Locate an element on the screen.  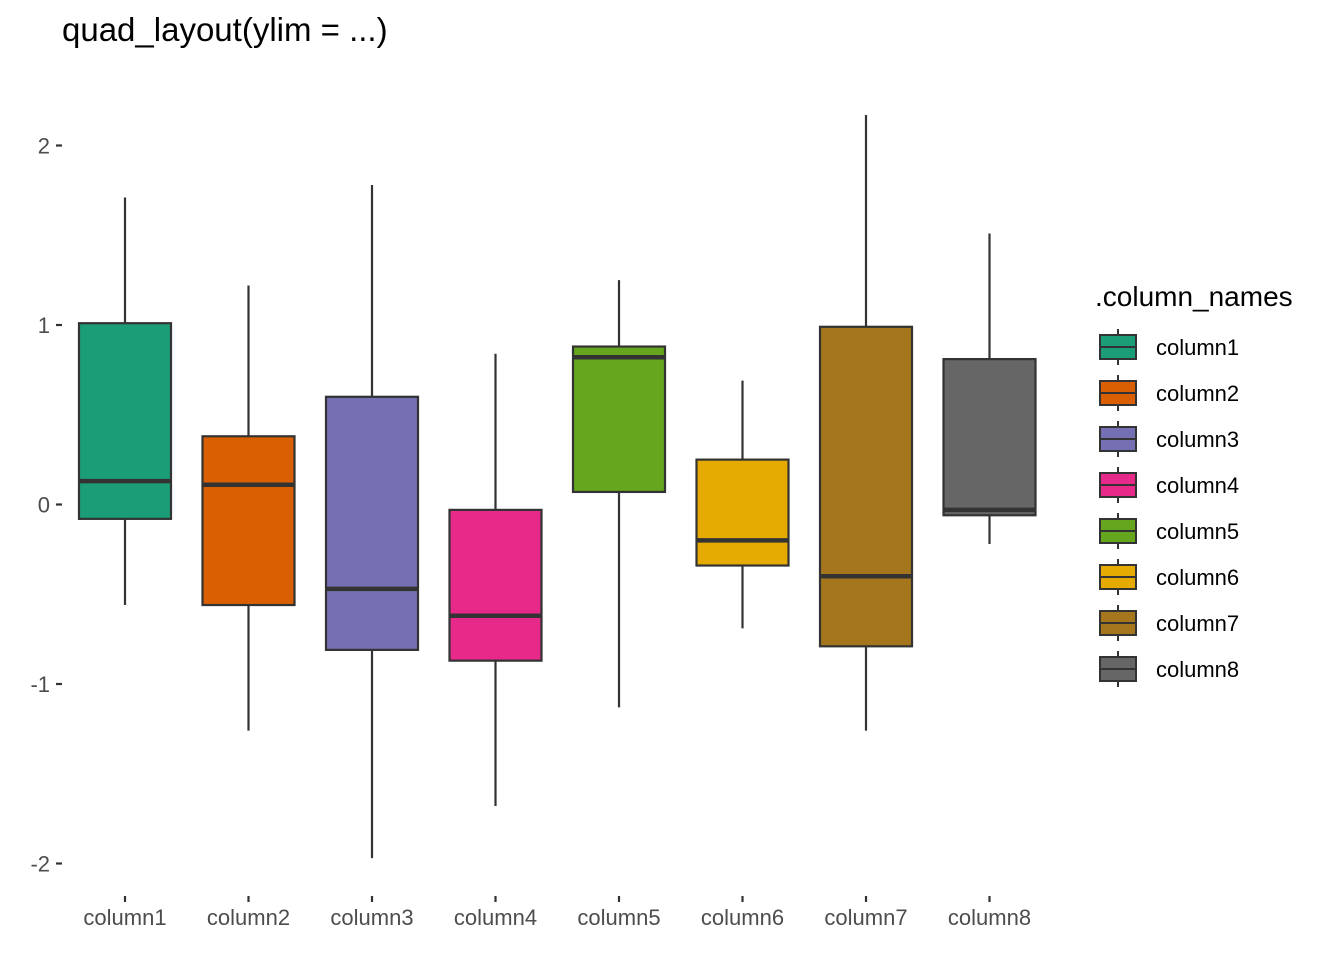
legend-item-column6: column6 is located at coordinates (1169, 577).